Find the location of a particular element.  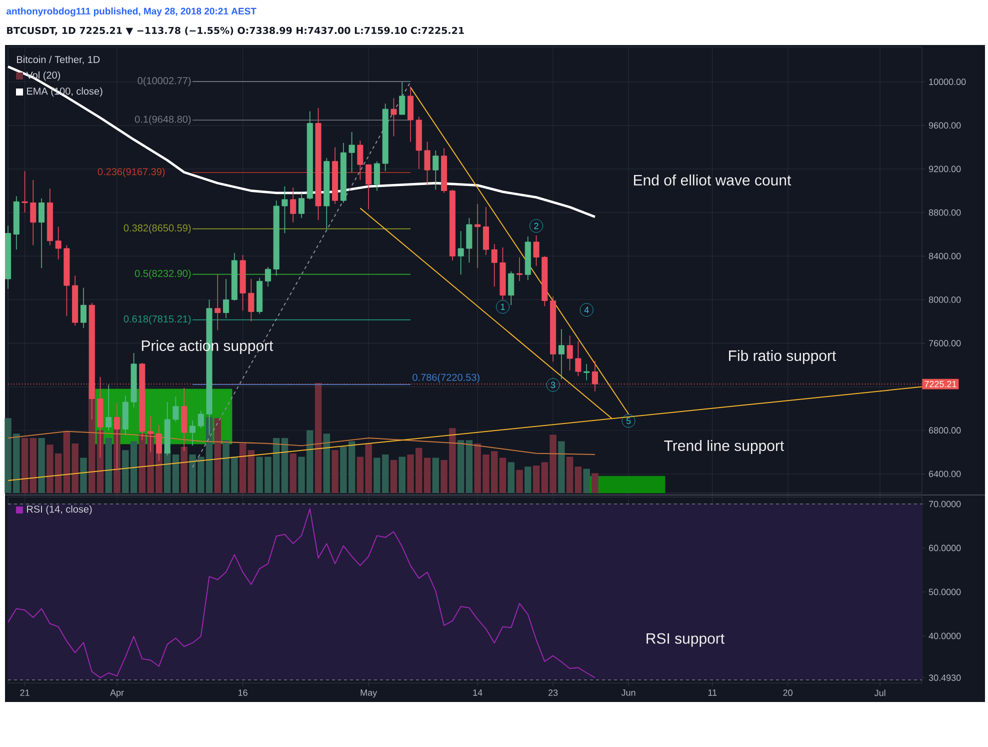

annotation: 2 is located at coordinates (536, 226).